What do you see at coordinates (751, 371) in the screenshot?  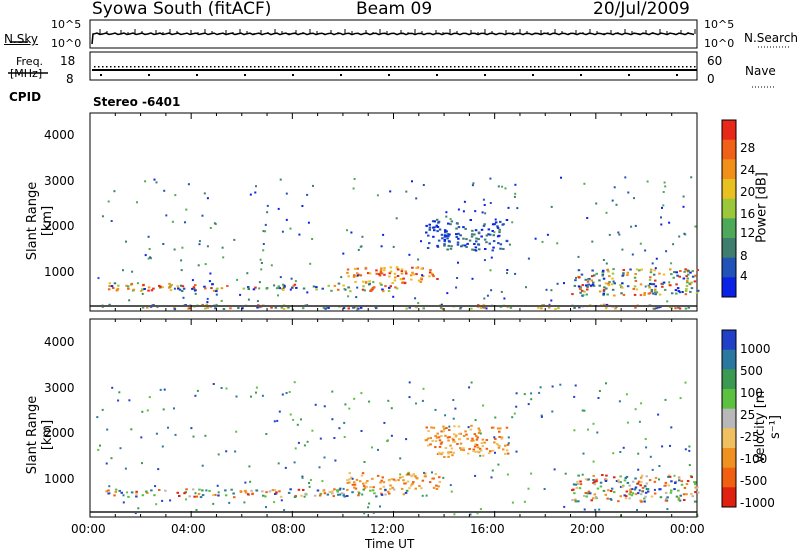 I see `velocity-cbar-tick: 500` at bounding box center [751, 371].